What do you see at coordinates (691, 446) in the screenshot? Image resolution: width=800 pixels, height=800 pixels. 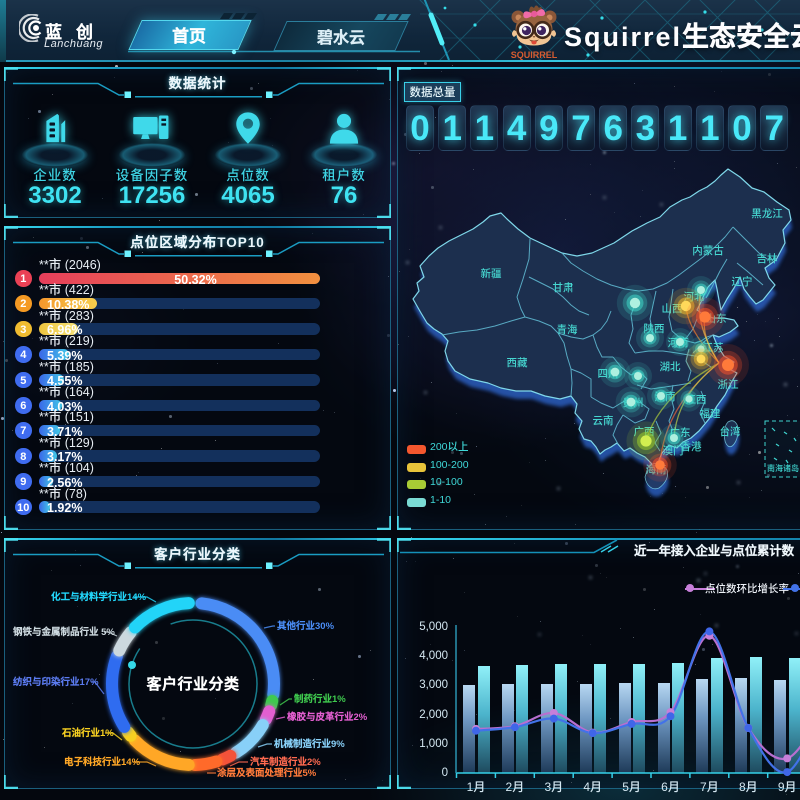 I see `svg-text: 香港` at bounding box center [691, 446].